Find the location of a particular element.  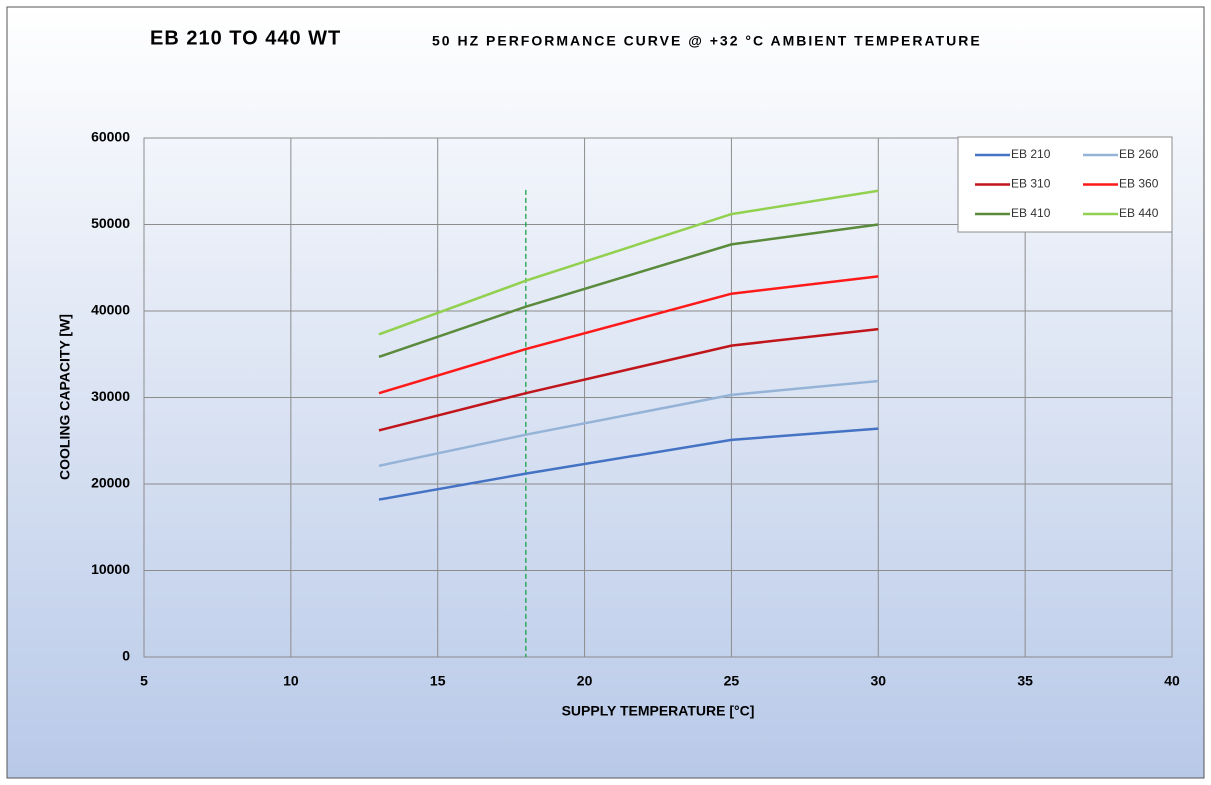

legend-label: EB 310 is located at coordinates (1031, 184).